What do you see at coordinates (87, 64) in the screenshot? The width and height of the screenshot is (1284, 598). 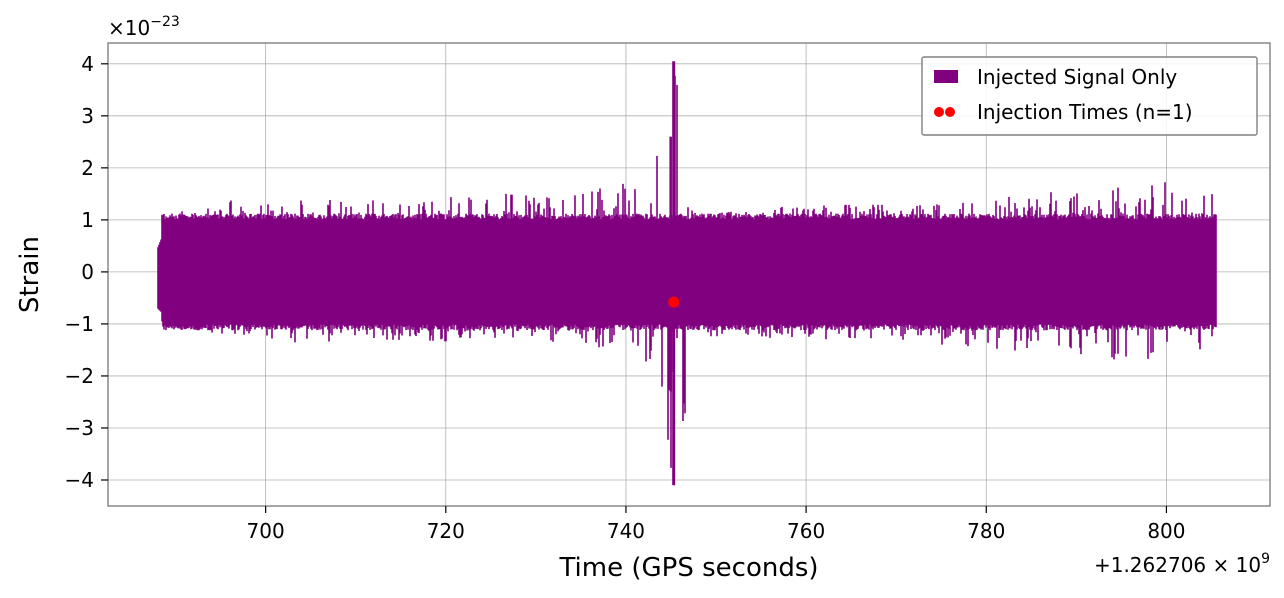 I see `y-tick-label: 4` at bounding box center [87, 64].